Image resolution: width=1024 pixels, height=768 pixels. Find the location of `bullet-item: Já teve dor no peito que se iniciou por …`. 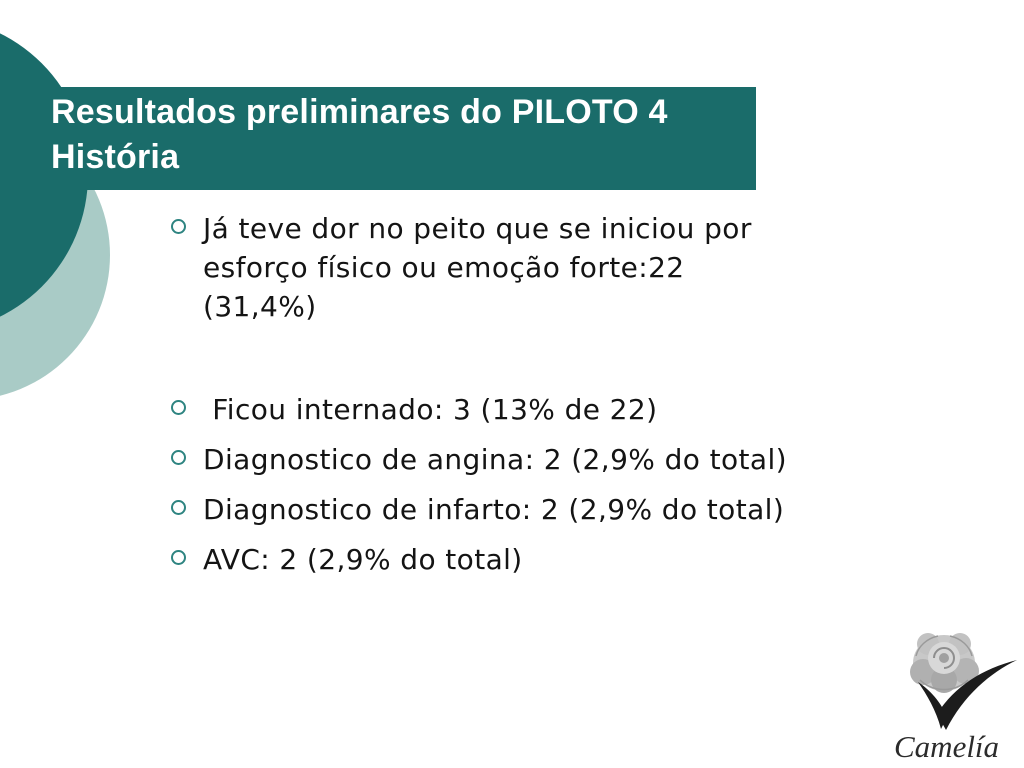

bullet-item: Já teve dor no peito que se iniciou por … is located at coordinates (590, 267).